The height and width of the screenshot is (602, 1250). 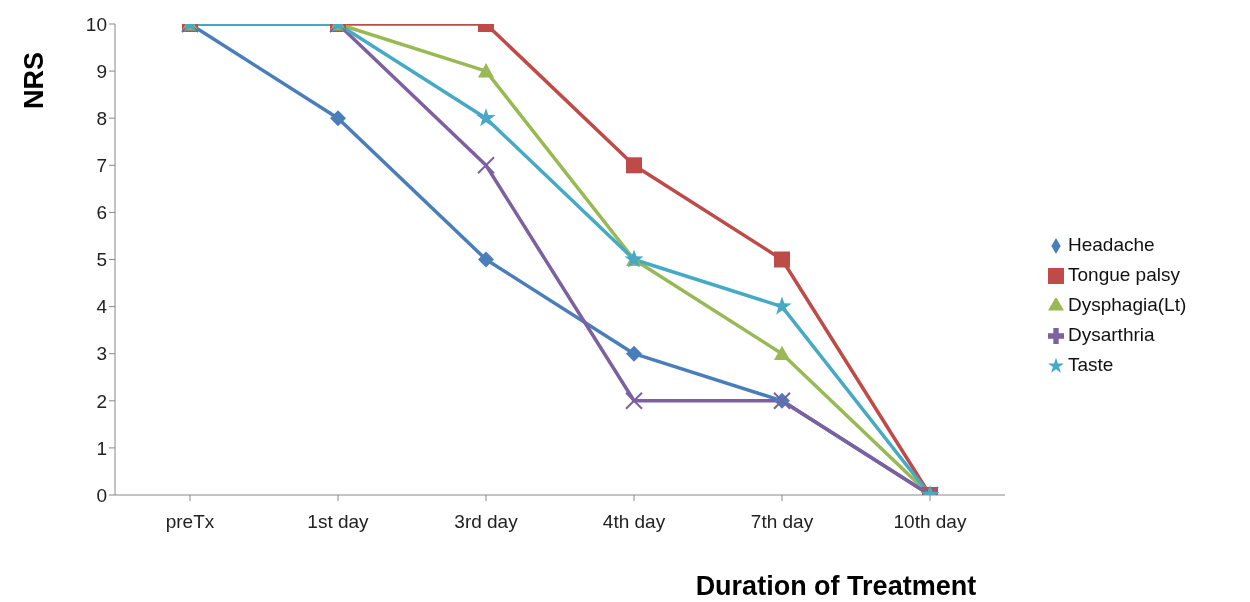 I want to click on x-tick-label: 7th day, so click(x=782, y=522).